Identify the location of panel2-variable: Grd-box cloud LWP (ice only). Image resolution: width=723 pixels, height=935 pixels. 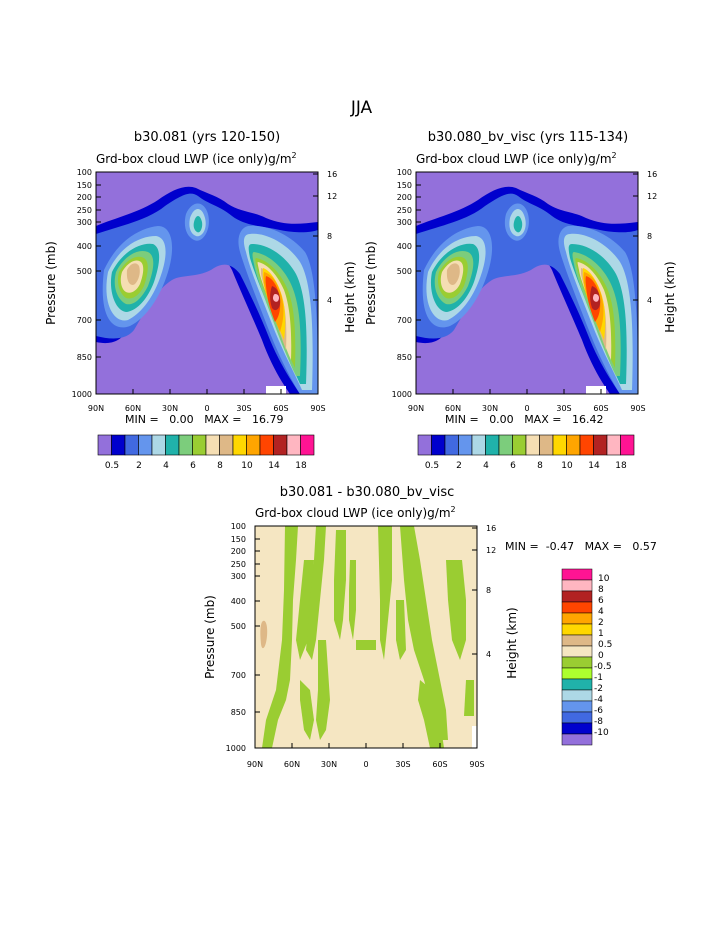
(502, 159).